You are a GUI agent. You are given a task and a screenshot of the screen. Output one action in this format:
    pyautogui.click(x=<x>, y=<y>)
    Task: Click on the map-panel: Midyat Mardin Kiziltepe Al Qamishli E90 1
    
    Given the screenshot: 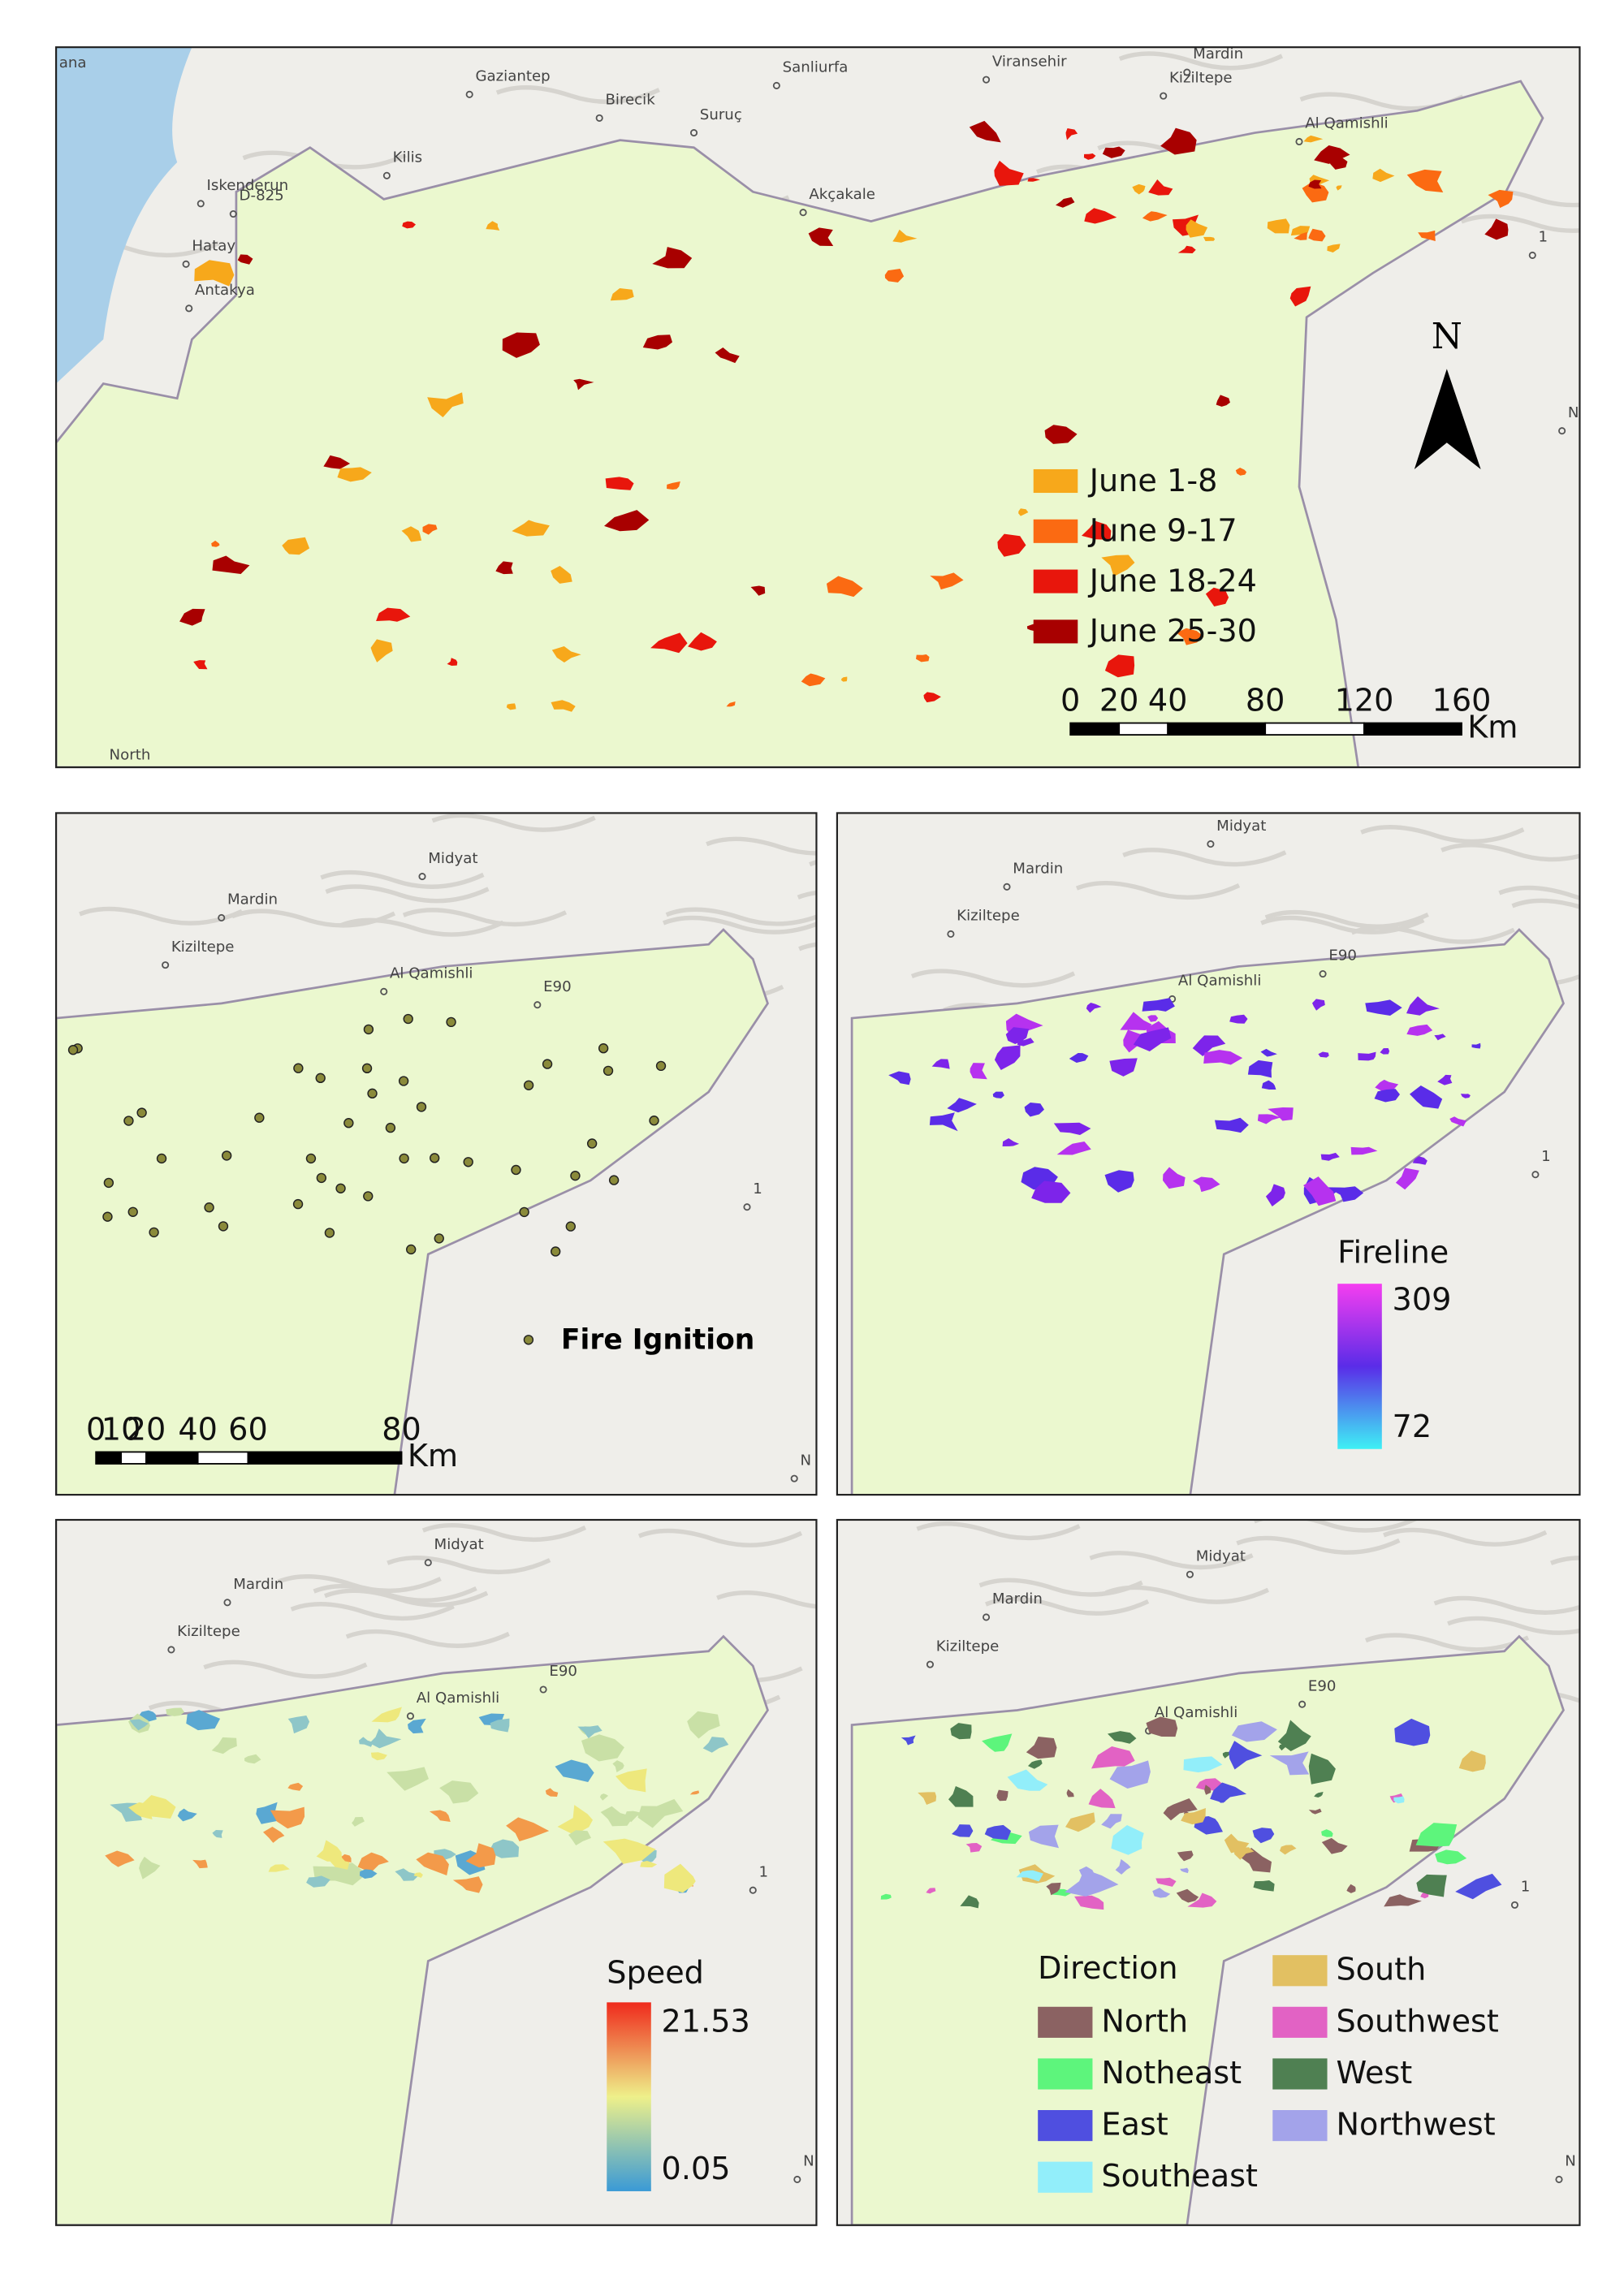 What is the action you would take?
    pyautogui.click(x=1208, y=1154)
    